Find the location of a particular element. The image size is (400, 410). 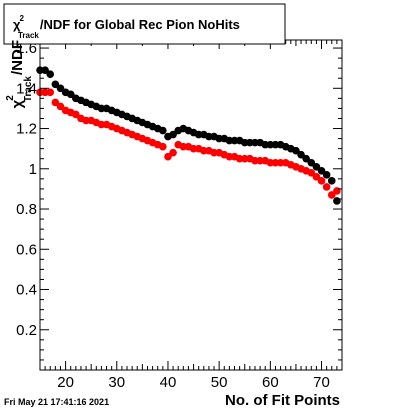

x-tick-label: 20 is located at coordinates (65, 382).